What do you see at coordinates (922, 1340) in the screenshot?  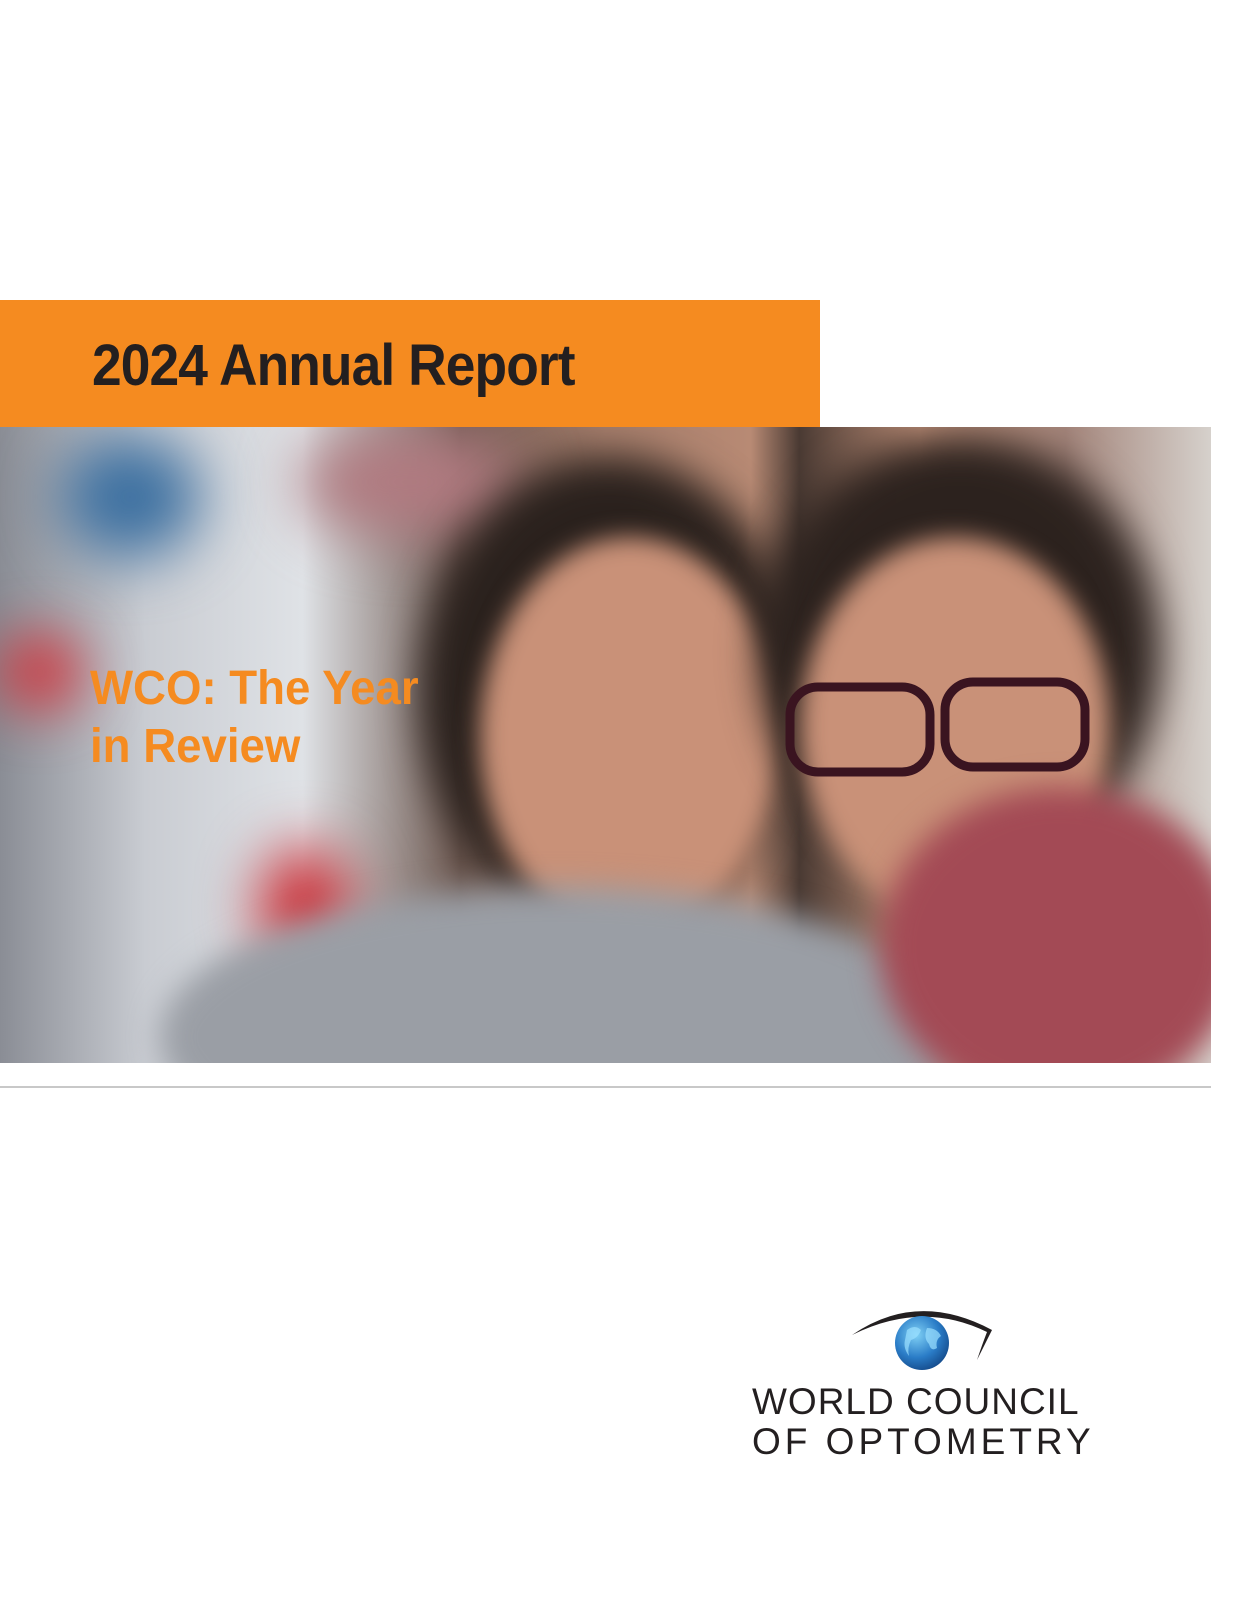 I see `eye-globe-icon` at bounding box center [922, 1340].